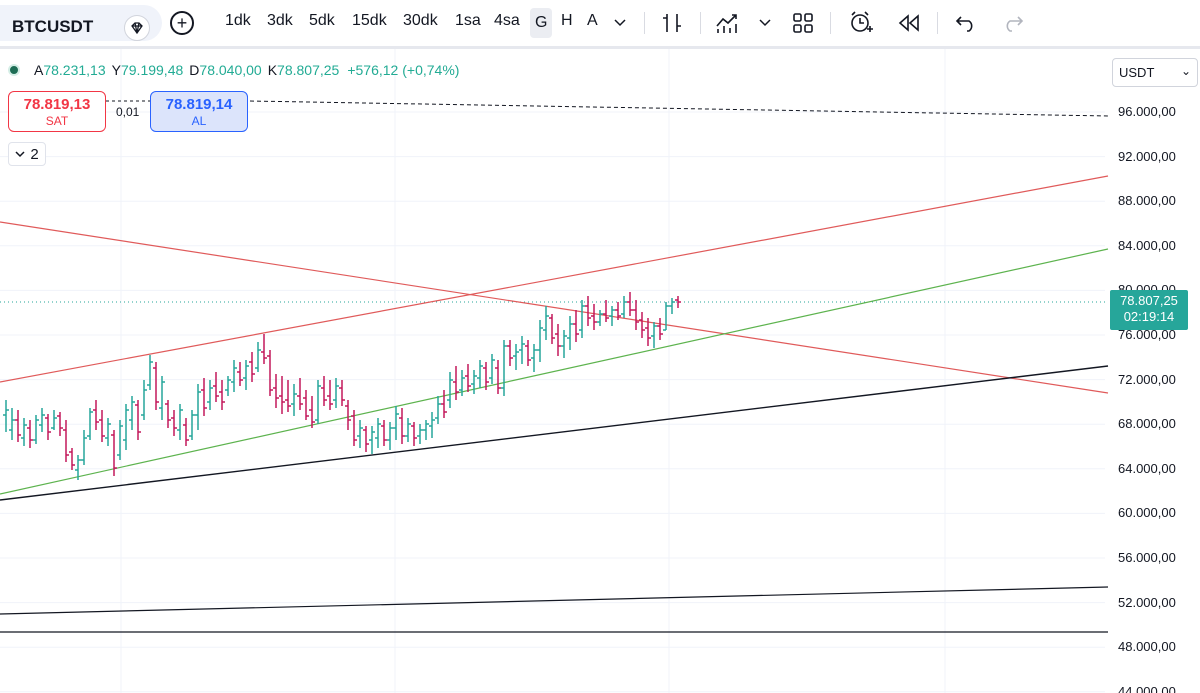 Image resolution: width=1200 pixels, height=693 pixels. Describe the element at coordinates (592, 20) in the screenshot. I see `timeframe-A: A` at that location.